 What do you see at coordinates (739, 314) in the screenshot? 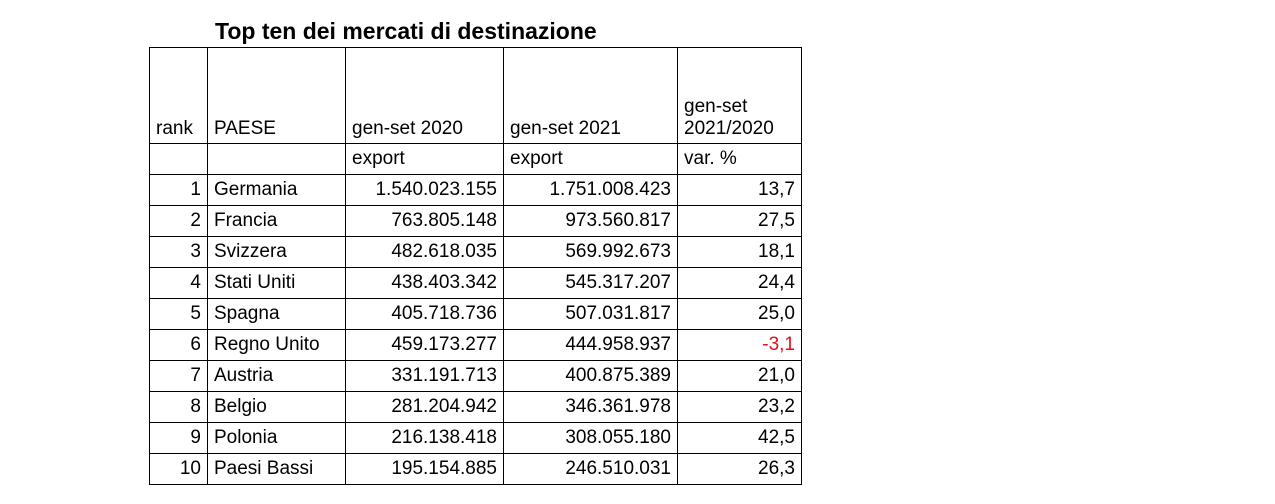
I see `variation-cell: 25,0` at bounding box center [739, 314].